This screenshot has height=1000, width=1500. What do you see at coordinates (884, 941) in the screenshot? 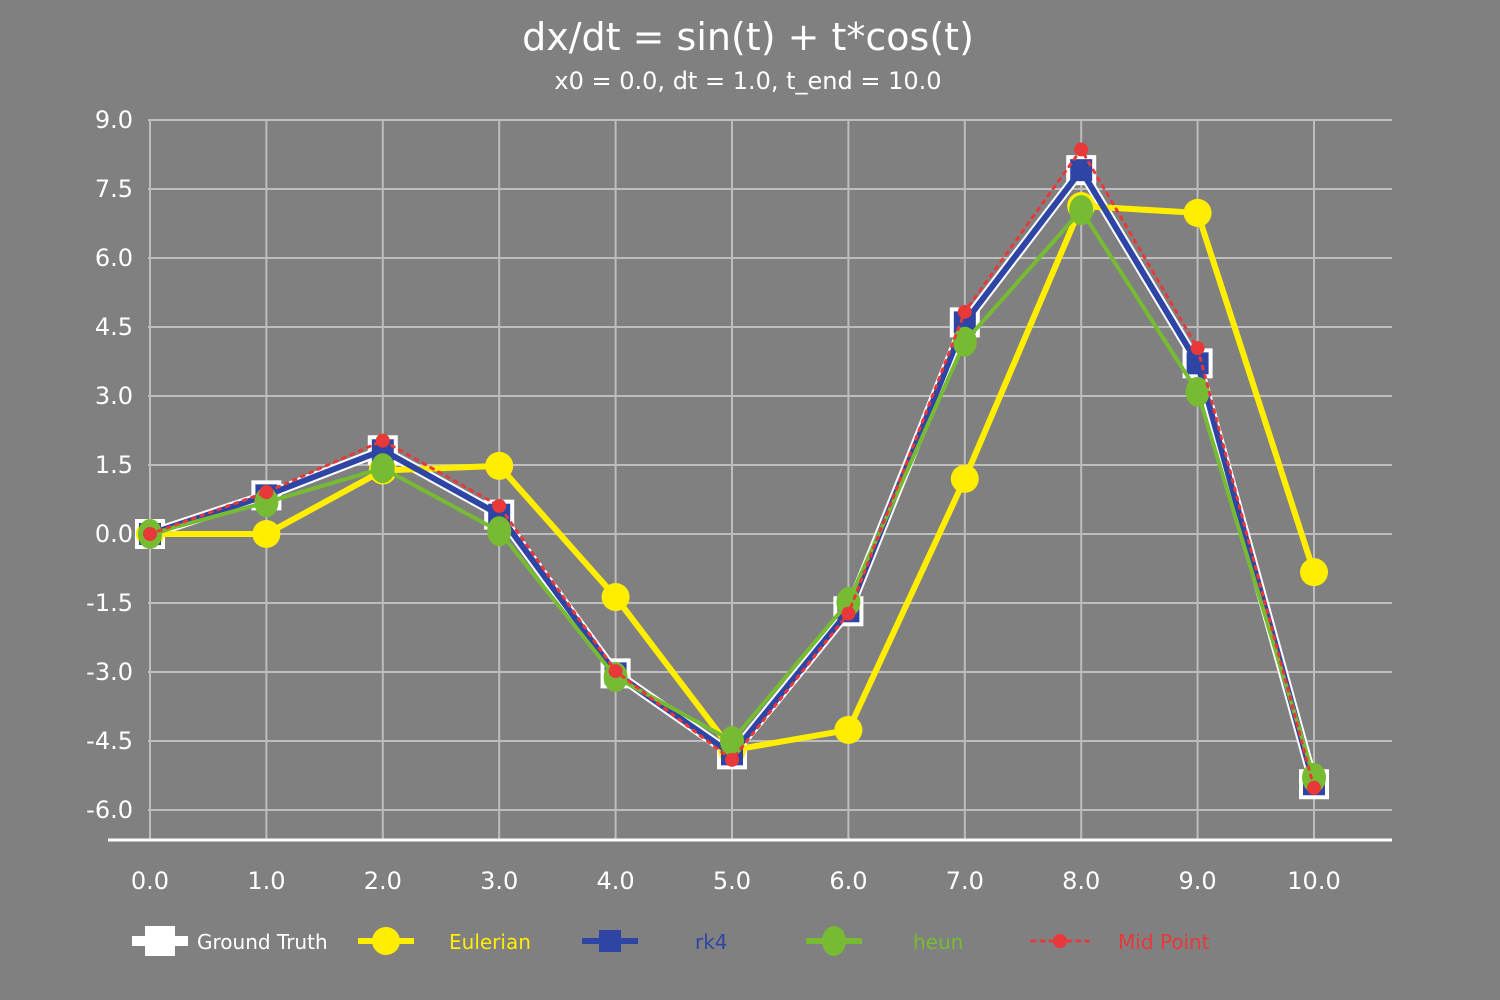
I see `legend-item-heun: heun` at bounding box center [884, 941].